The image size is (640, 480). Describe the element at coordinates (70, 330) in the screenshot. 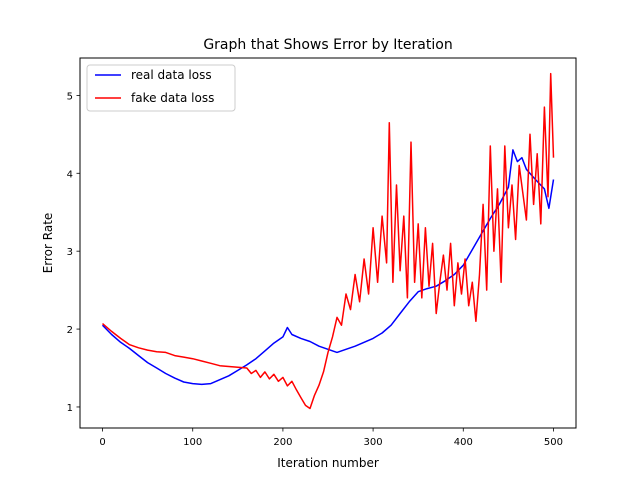

I see `y-tick-label: 2` at that location.